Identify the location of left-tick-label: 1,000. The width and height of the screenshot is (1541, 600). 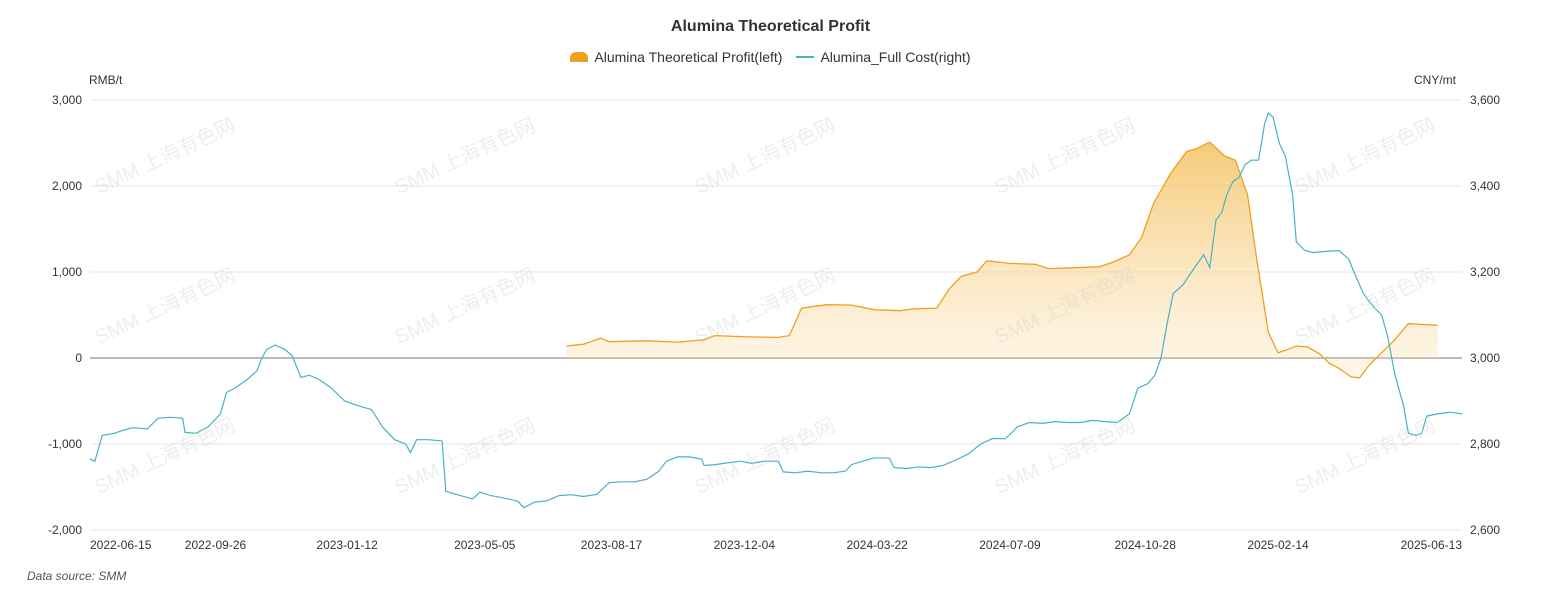
(67, 272).